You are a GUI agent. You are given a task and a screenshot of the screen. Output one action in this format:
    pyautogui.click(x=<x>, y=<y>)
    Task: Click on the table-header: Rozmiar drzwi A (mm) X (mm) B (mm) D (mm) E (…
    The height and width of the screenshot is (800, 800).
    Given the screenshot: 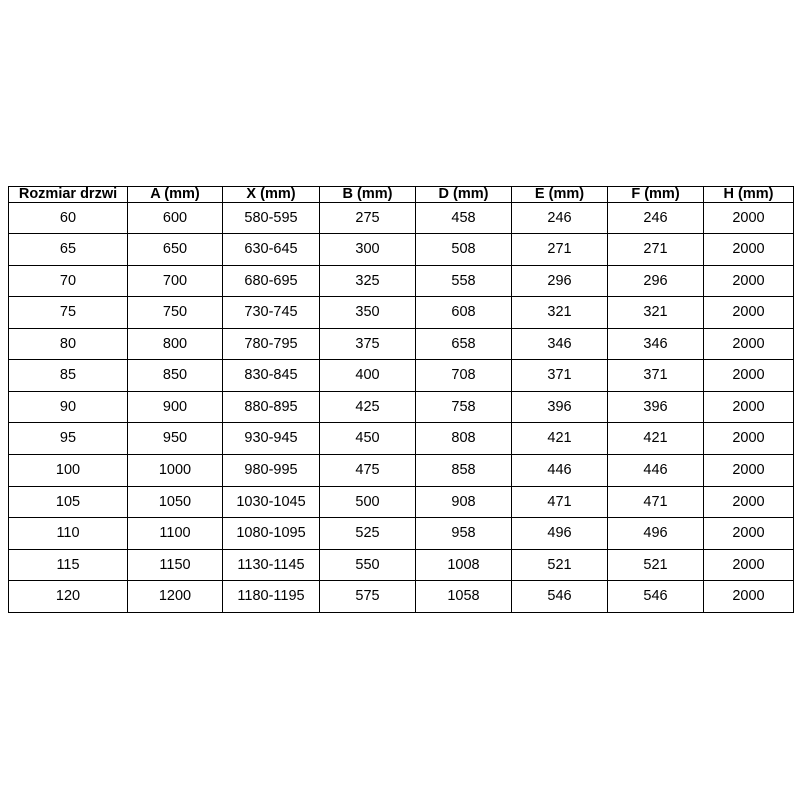 What is the action you would take?
    pyautogui.click(x=401, y=194)
    